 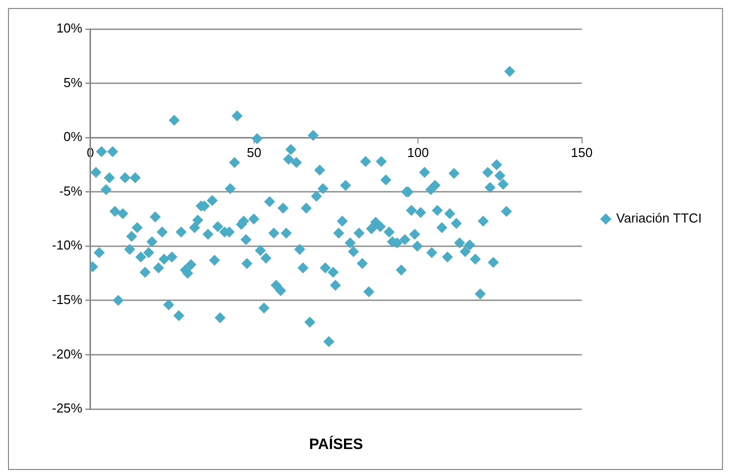 I want to click on x-tick-label: 150, so click(x=581, y=152).